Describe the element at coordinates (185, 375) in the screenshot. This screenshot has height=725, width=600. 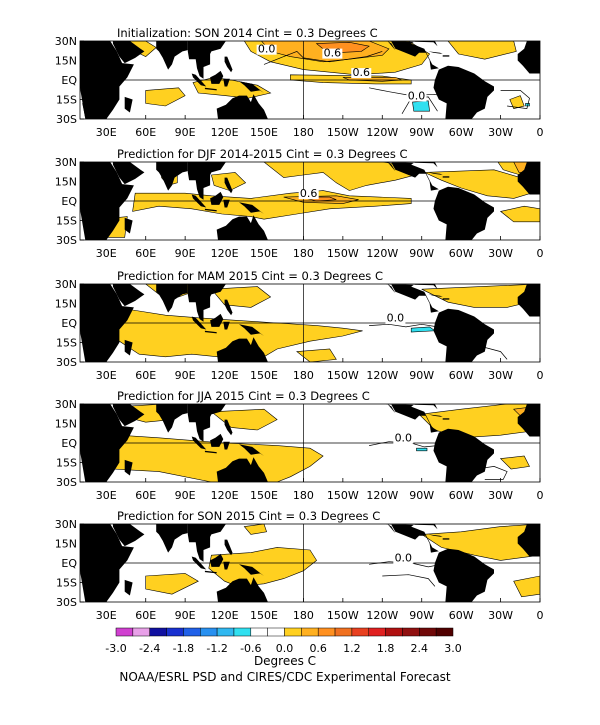
I see `lon-label: 90E` at that location.